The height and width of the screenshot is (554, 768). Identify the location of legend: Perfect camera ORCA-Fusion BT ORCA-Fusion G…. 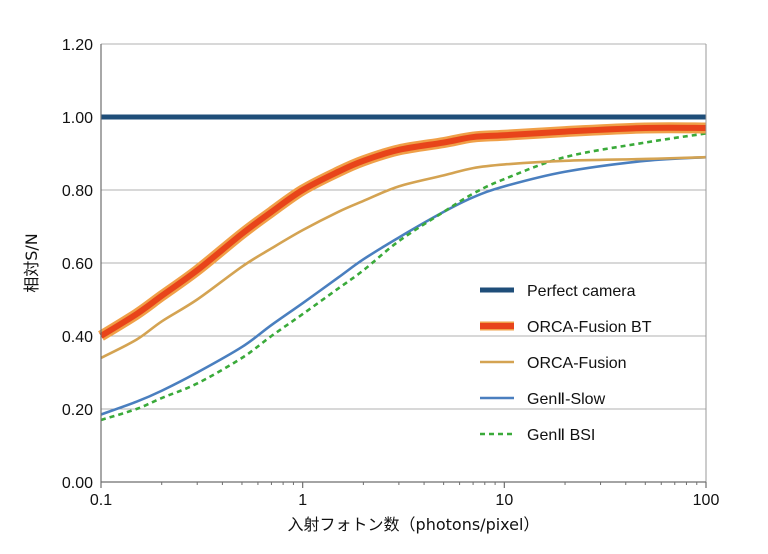
(566, 363).